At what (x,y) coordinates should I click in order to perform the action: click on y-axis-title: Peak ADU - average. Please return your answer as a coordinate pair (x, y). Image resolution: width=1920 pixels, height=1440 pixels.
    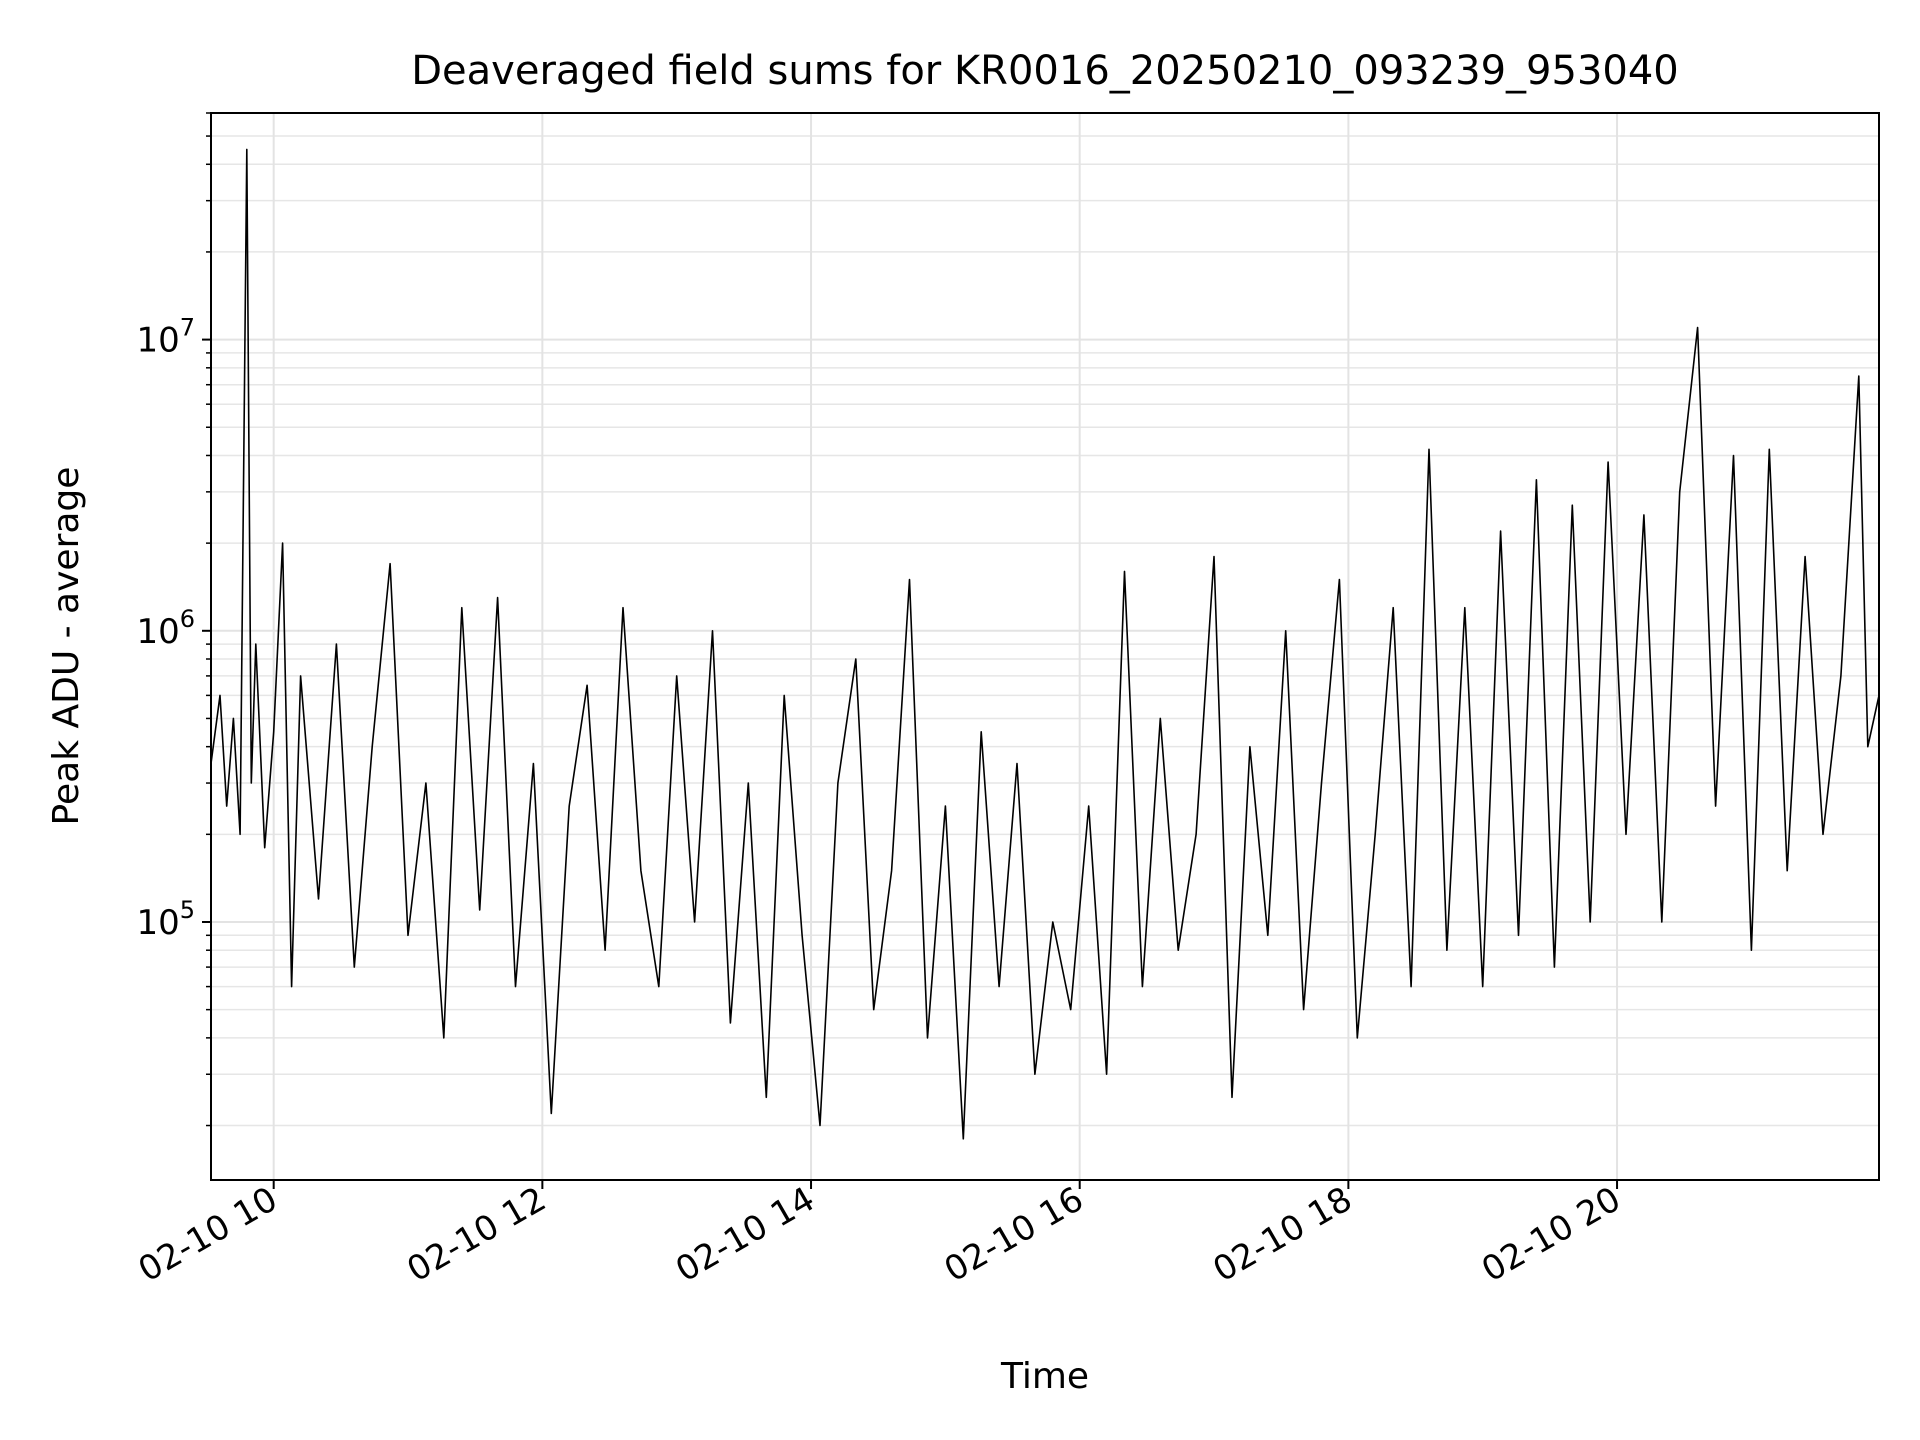
    Looking at the image, I should click on (66, 646).